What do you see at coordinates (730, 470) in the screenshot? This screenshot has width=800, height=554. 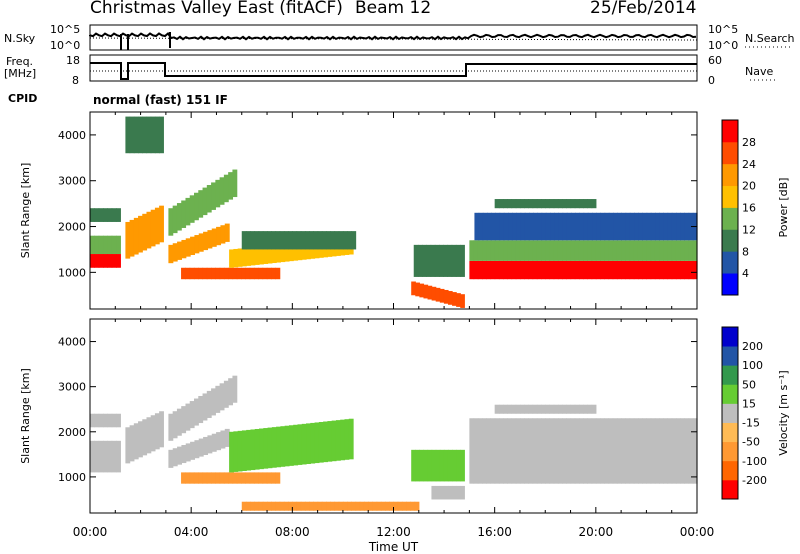 I see `velocity-colorbar-segment` at bounding box center [730, 470].